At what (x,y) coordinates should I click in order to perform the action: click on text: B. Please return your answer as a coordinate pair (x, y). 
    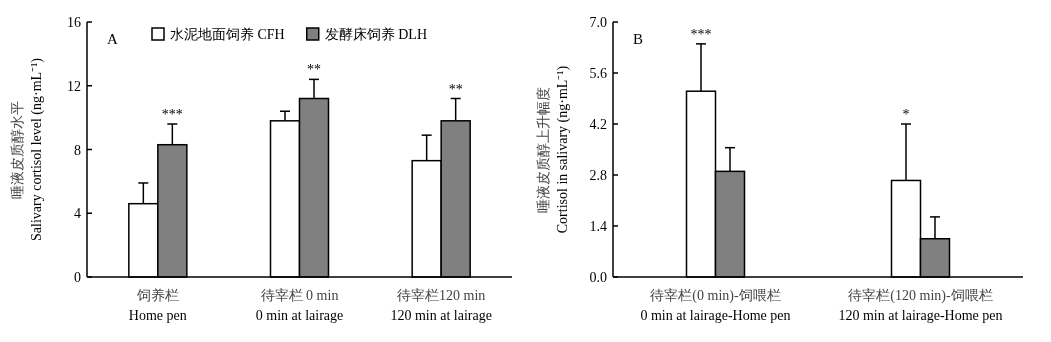
    Looking at the image, I should click on (638, 39).